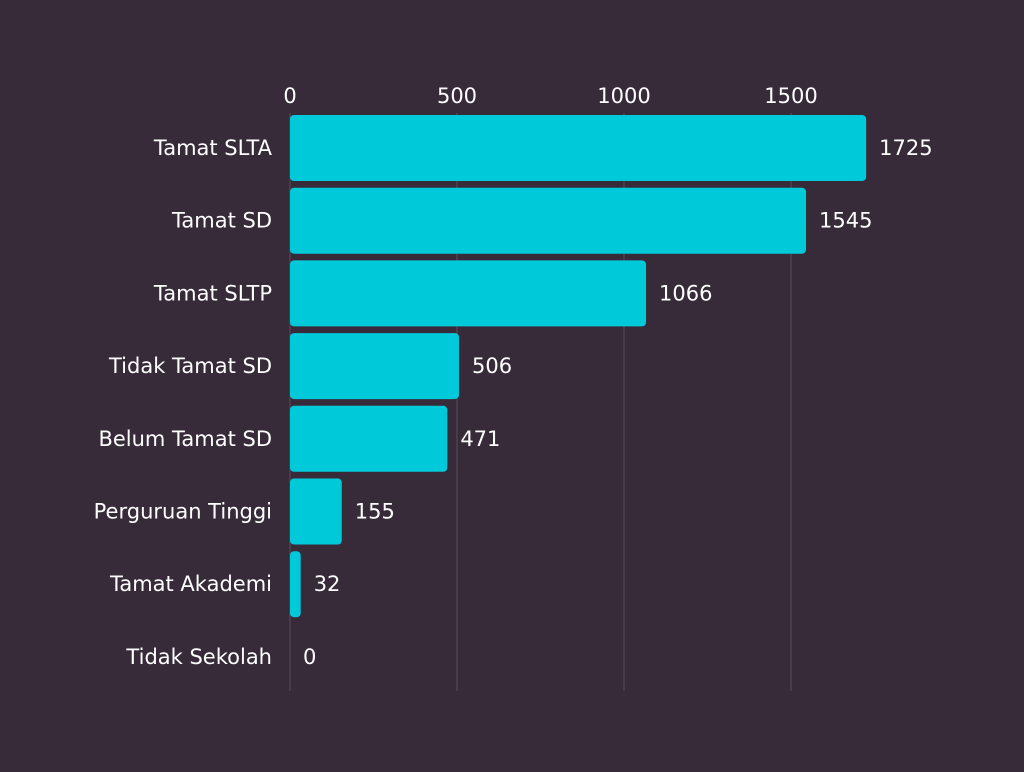 Image resolution: width=1024 pixels, height=772 pixels. What do you see at coordinates (790, 96) in the screenshot?
I see `x-tick-label: 1500` at bounding box center [790, 96].